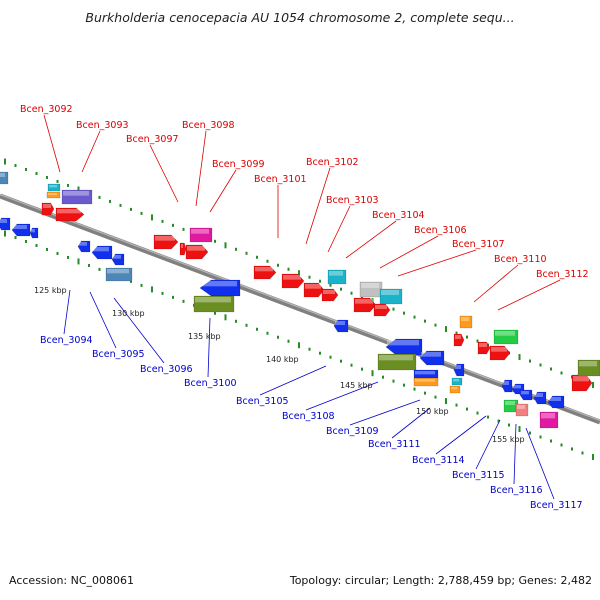 Image resolution: width=600 pixels, height=600 pixels. I want to click on gene-label-forward: Bcen_3092, so click(46, 109).